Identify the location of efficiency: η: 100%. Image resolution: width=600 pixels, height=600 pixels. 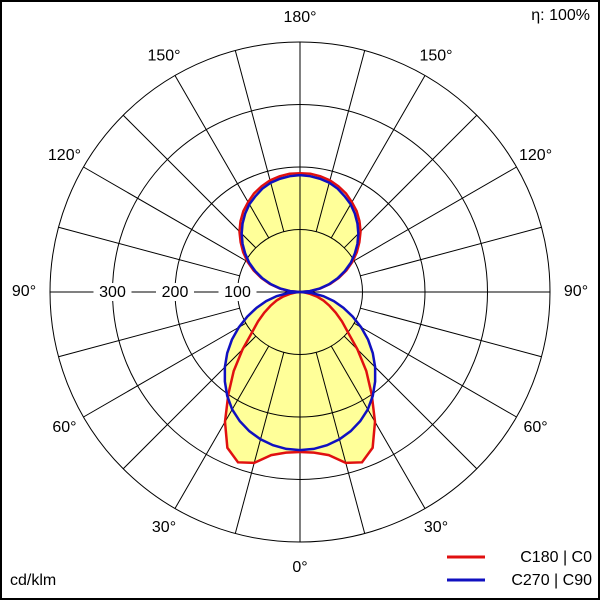
(560, 15).